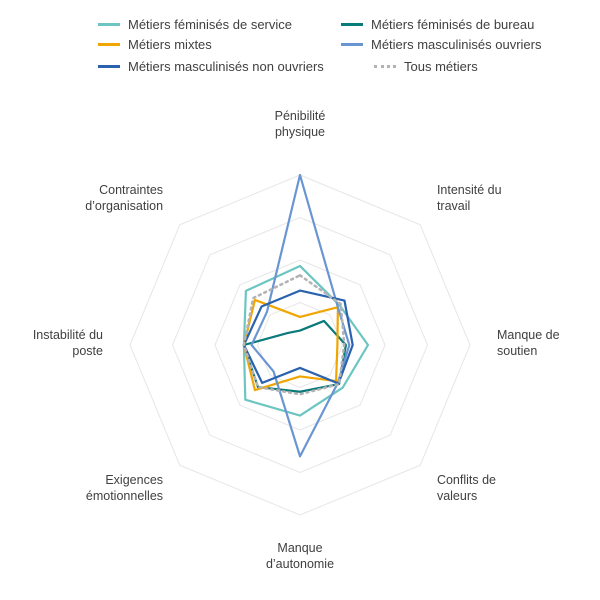 This screenshot has width=600, height=600. I want to click on legend-item: Métiers masculinisés ouvriers, so click(441, 44).